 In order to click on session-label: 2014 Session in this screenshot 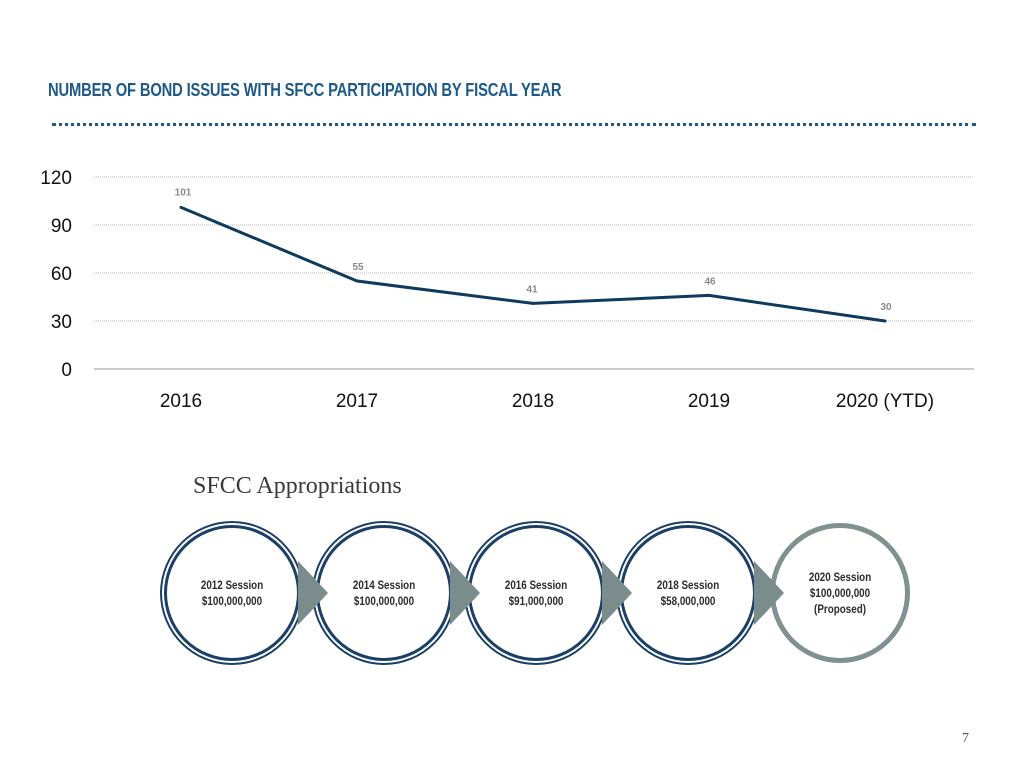, I will do `click(384, 585)`.